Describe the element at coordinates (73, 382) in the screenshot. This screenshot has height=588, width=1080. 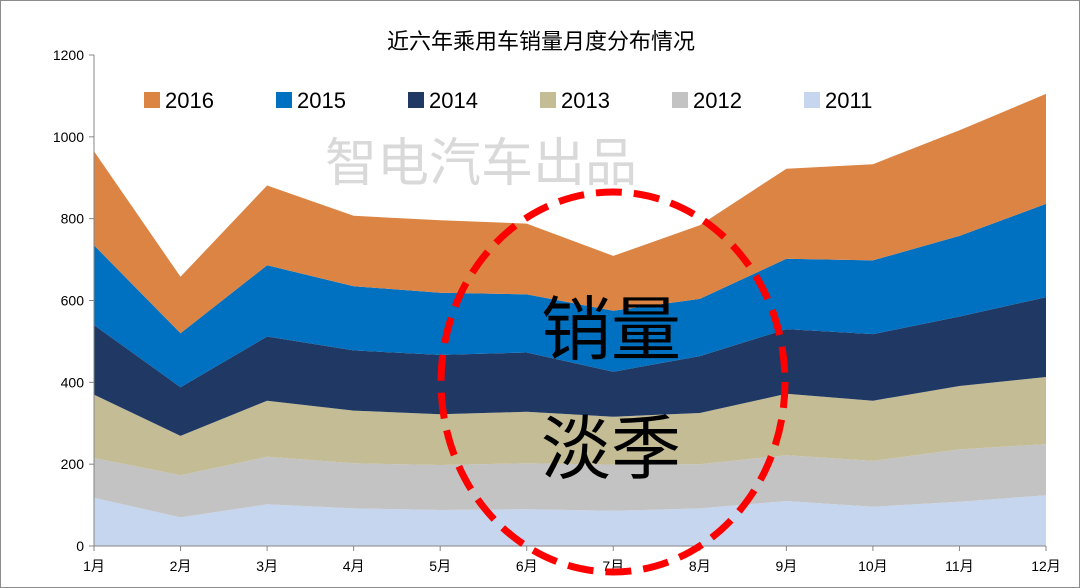
I see `y-tick-label: 400` at that location.